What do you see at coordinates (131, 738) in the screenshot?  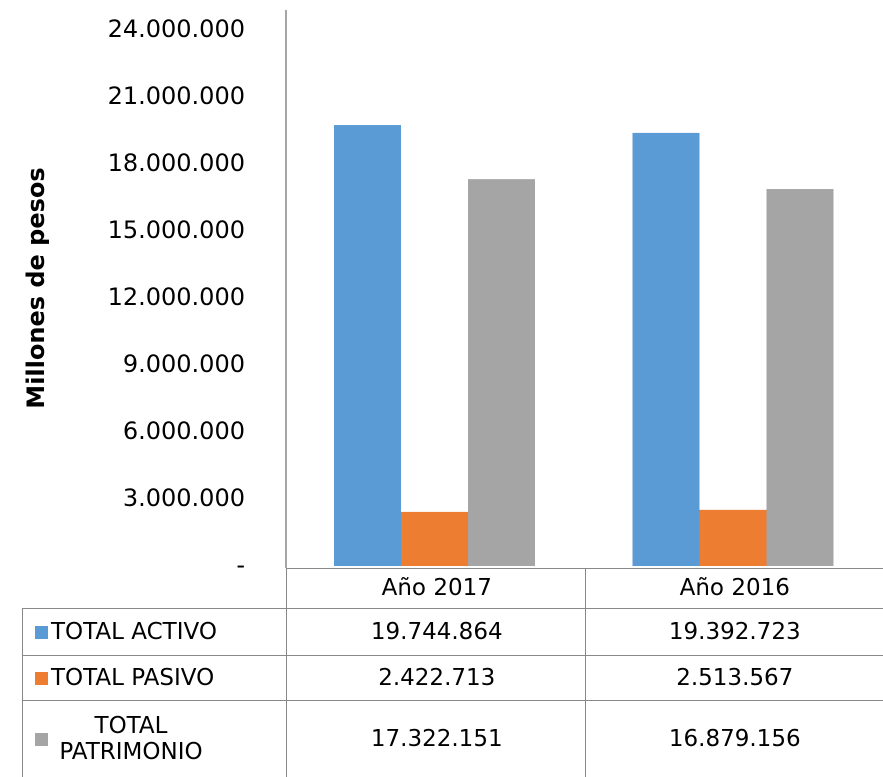 I see `legend-label: TOTAL PATRIMONIO` at bounding box center [131, 738].